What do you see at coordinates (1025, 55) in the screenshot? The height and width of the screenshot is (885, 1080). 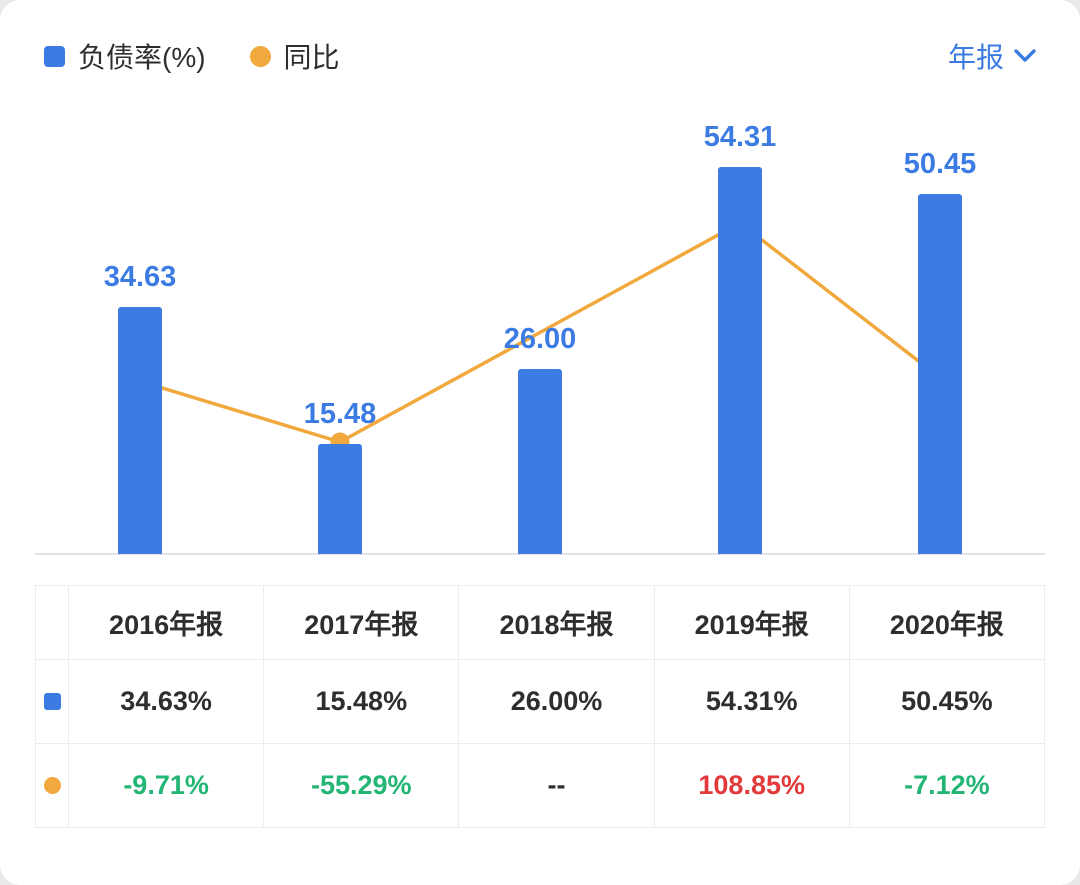 I see `chevron-down-icon` at bounding box center [1025, 55].